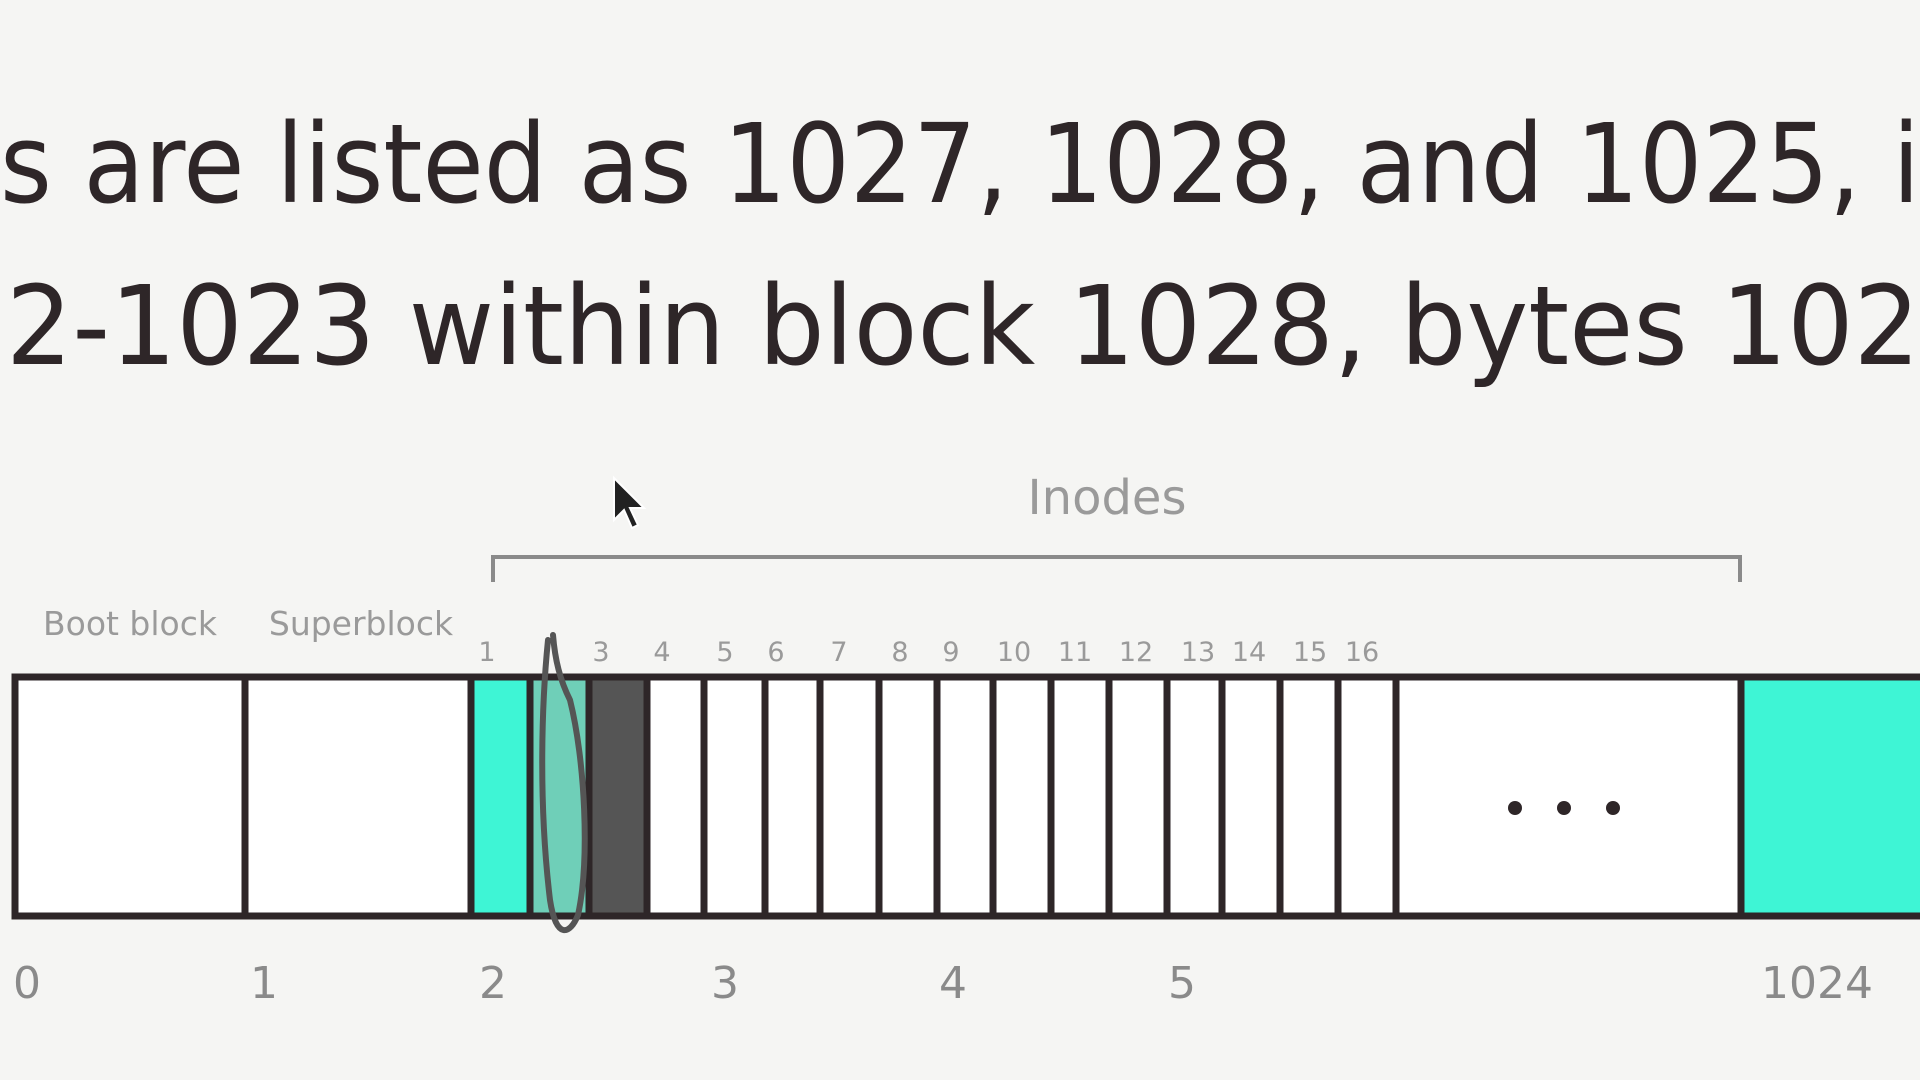  What do you see at coordinates (661, 652) in the screenshot?
I see `inode-number: 4` at bounding box center [661, 652].